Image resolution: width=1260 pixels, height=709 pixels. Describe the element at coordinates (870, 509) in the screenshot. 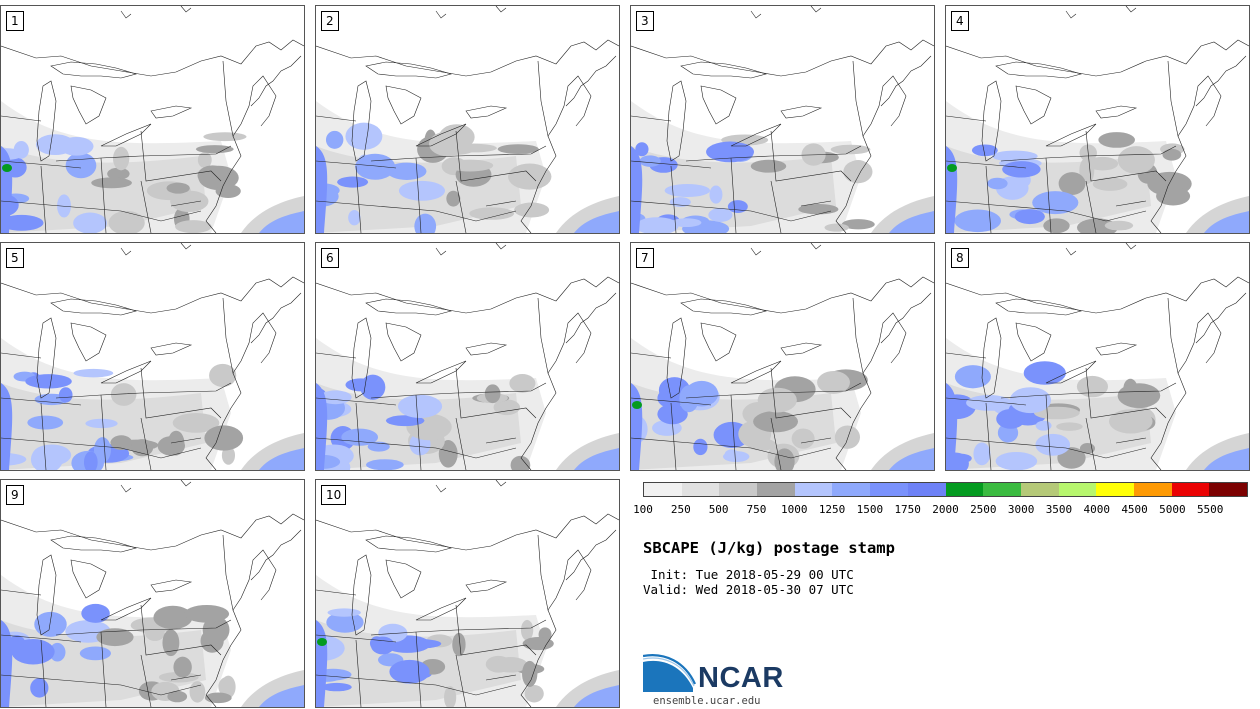

I see `colorbar-tick-label: 1500` at that location.